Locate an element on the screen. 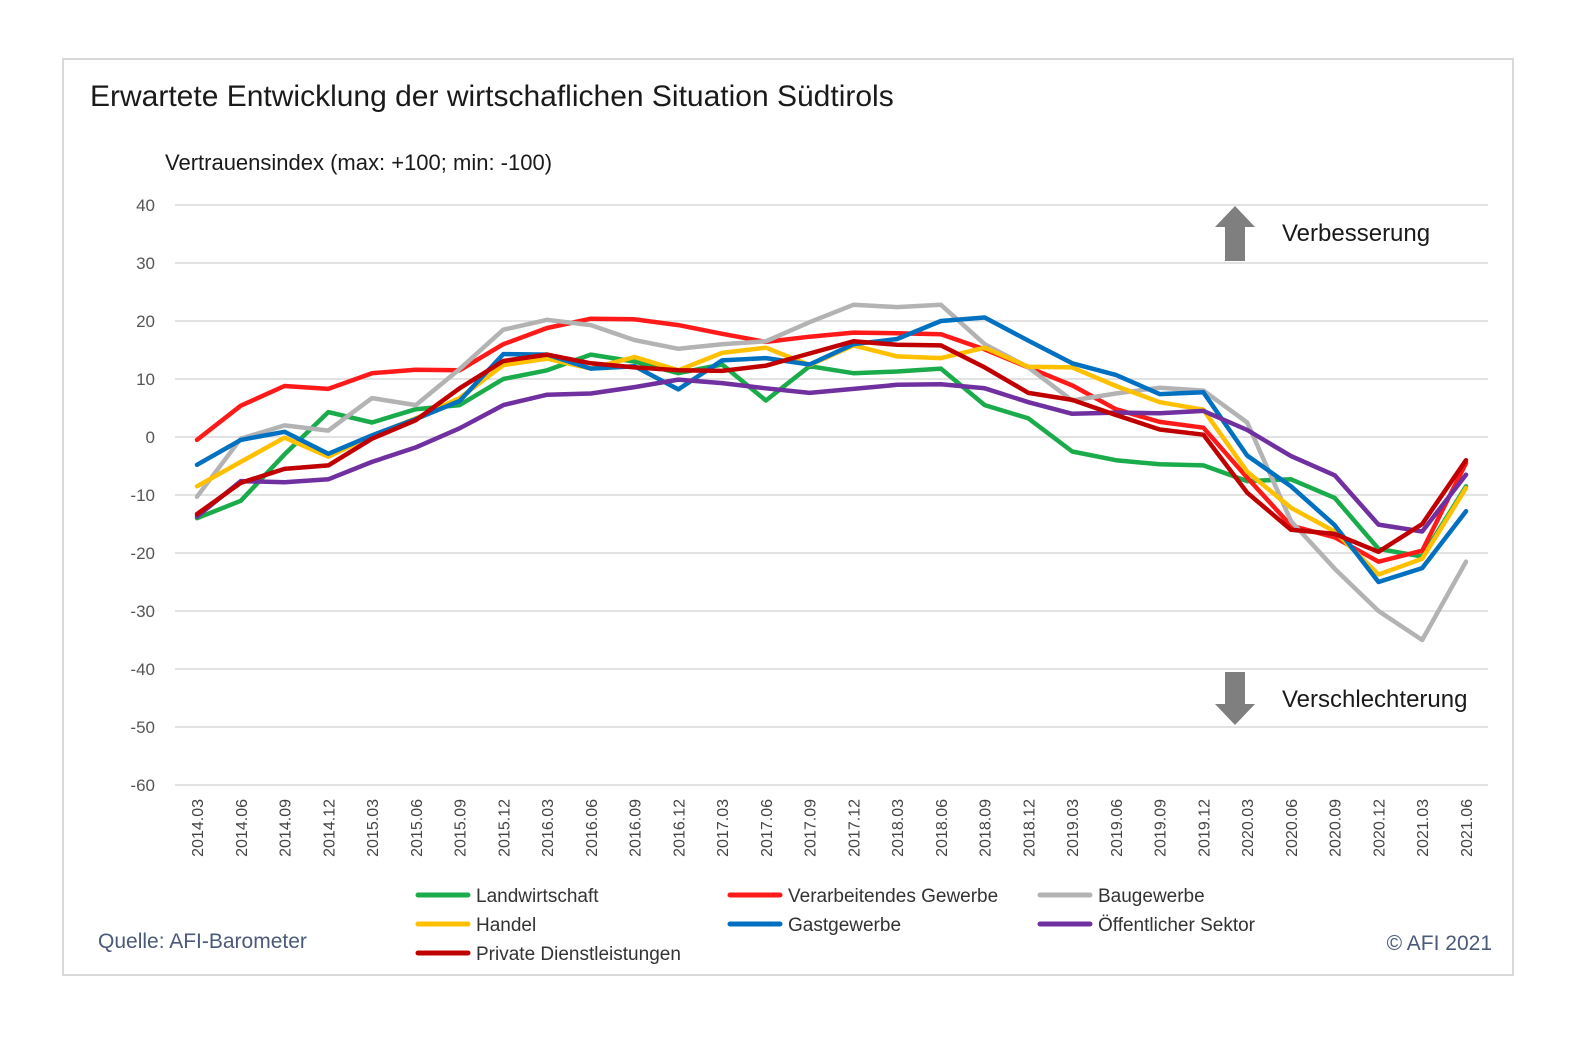 The height and width of the screenshot is (1050, 1578). y-axis-label: Vertrauensindex (max: +100; min: -100) is located at coordinates (359, 162).